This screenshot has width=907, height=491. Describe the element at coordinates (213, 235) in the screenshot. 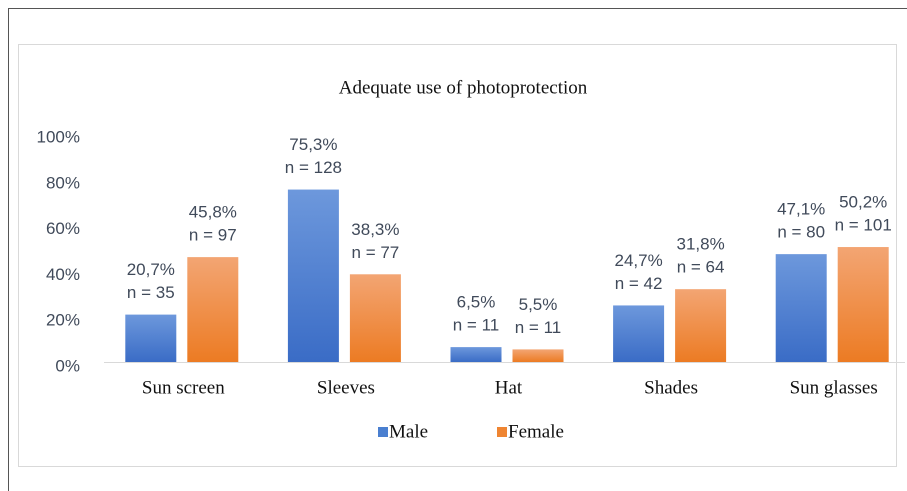

I see `count-label: n = 97` at that location.